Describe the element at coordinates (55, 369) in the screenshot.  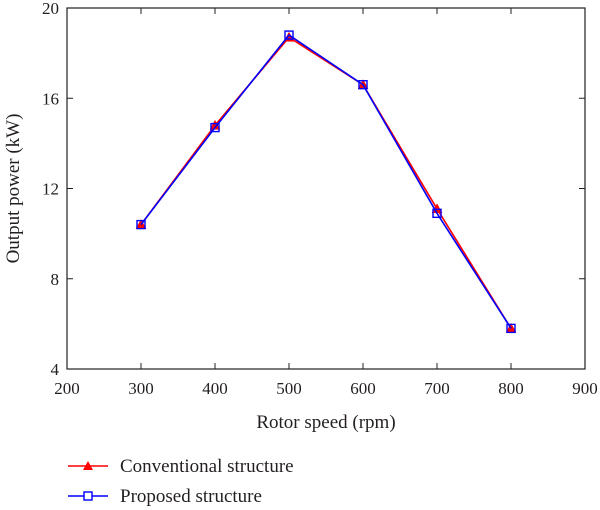
I see `y-tick-label: 4` at that location.